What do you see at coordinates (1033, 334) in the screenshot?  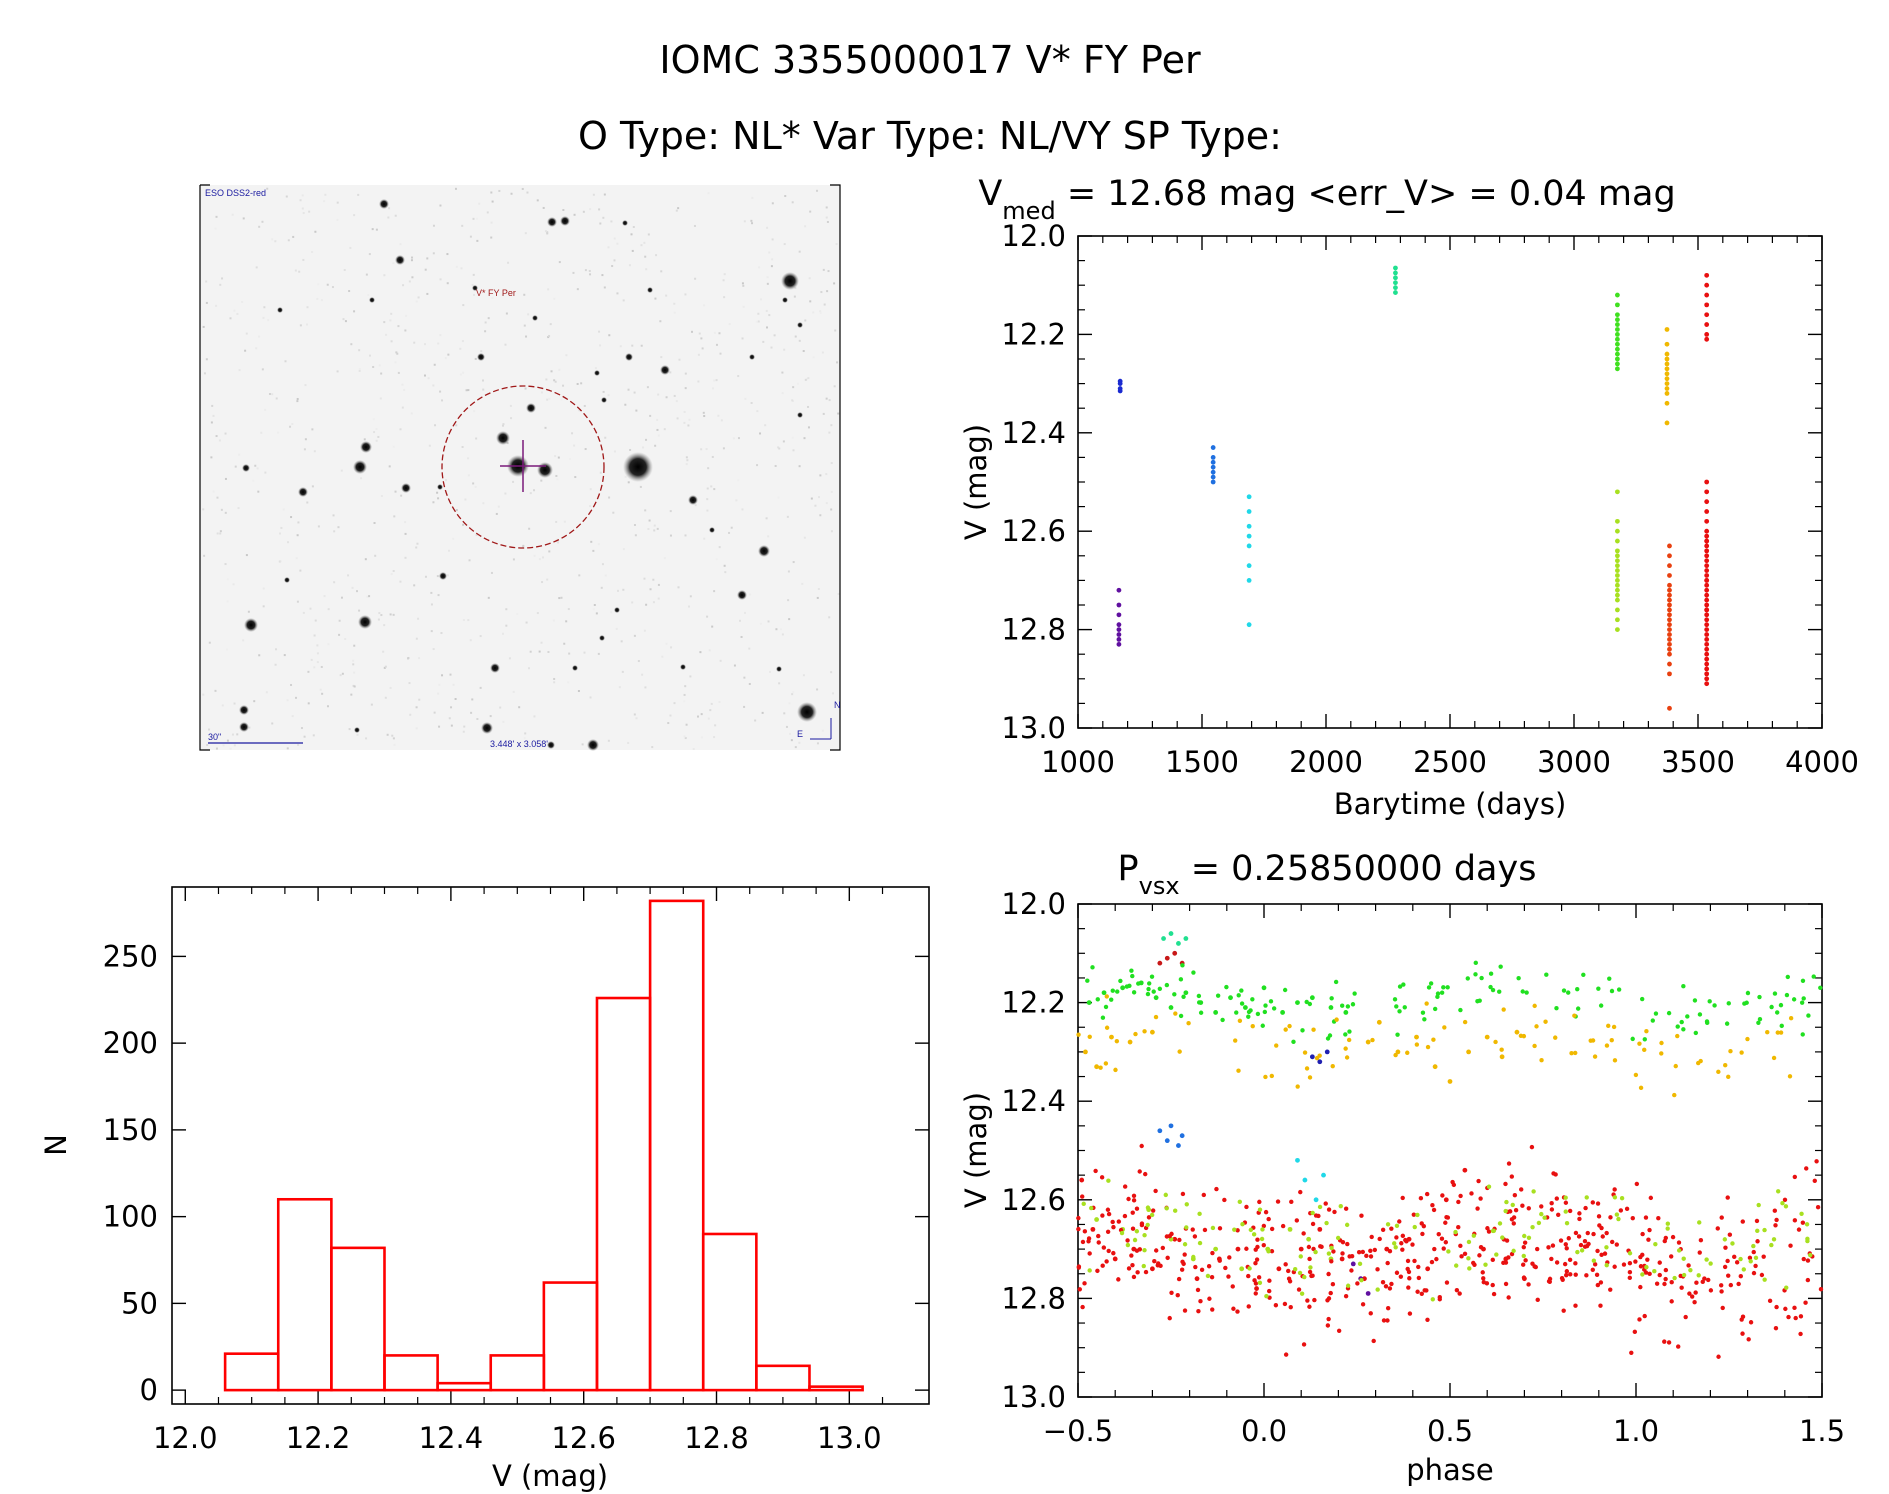 I see `lightcurve-ytick-label: 12.2` at bounding box center [1033, 334].